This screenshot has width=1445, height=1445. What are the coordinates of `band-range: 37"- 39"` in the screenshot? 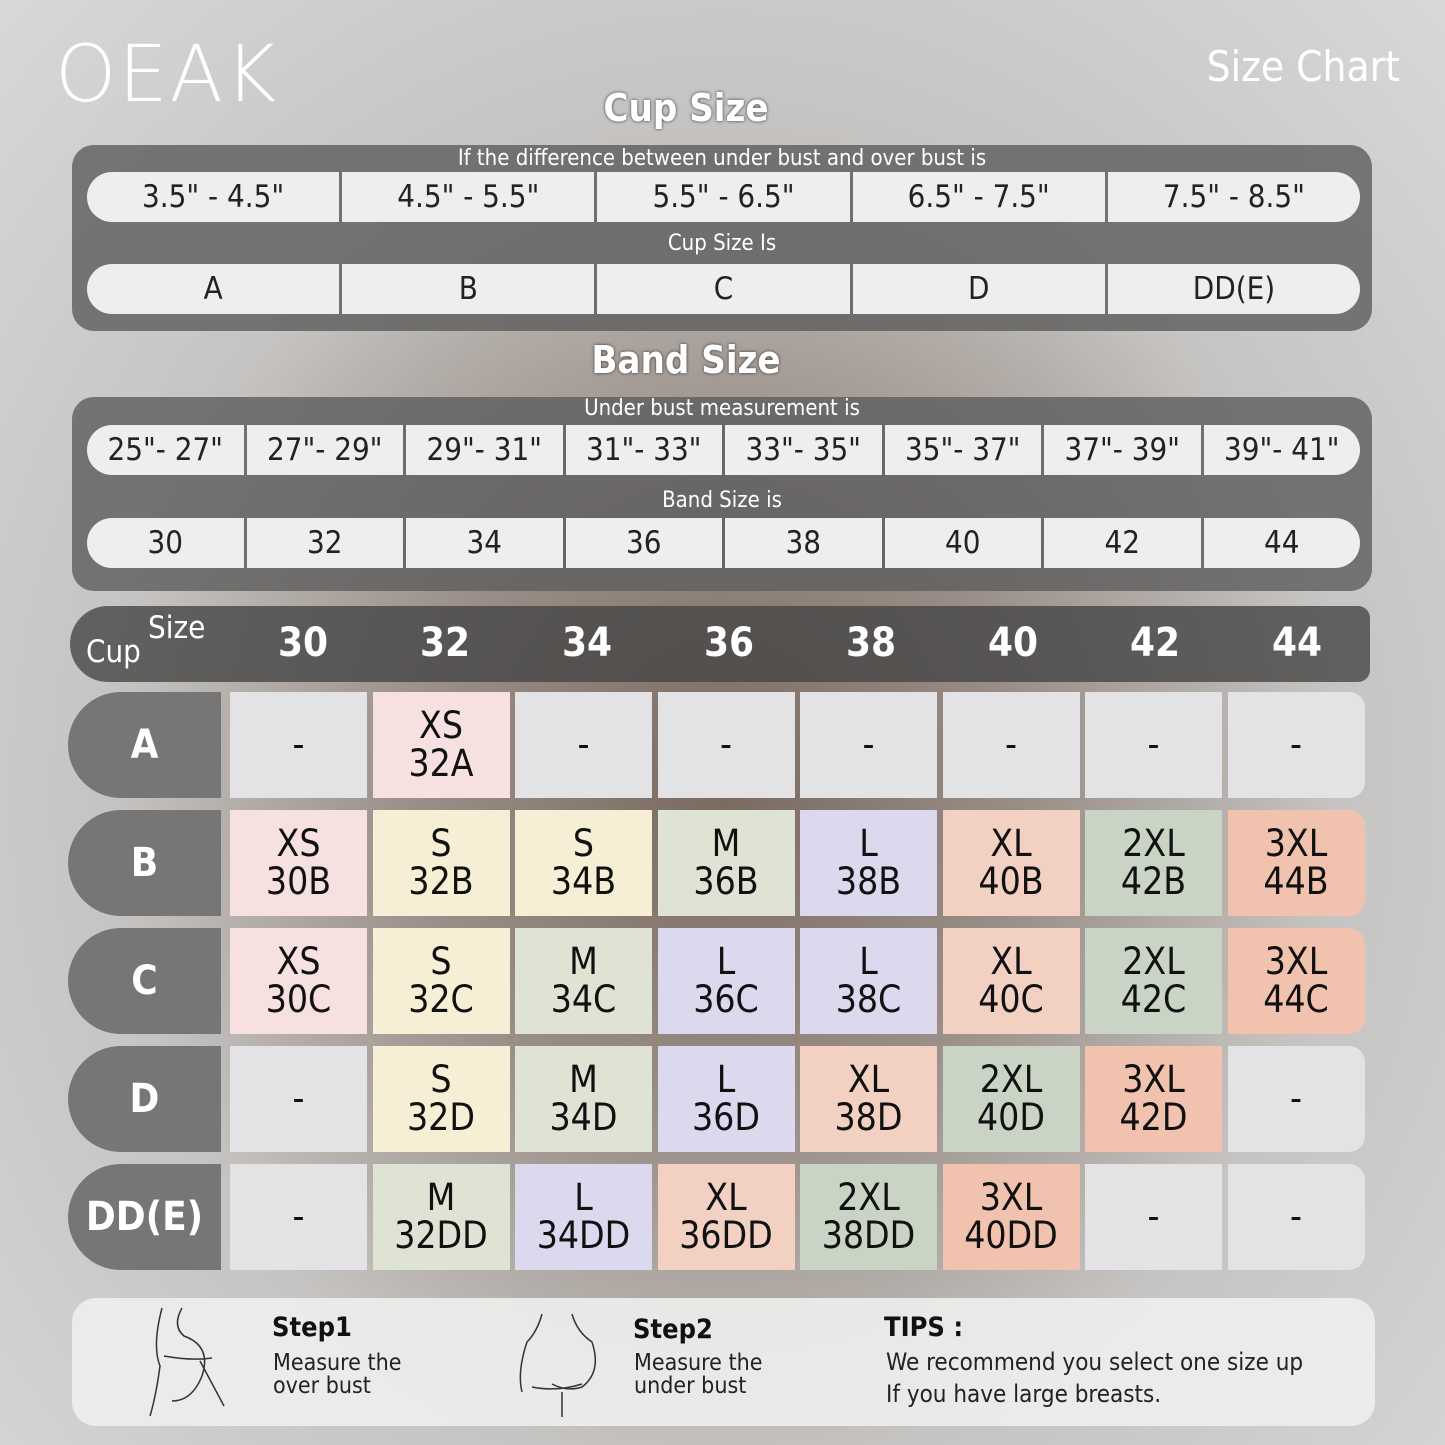 It's located at (1122, 450).